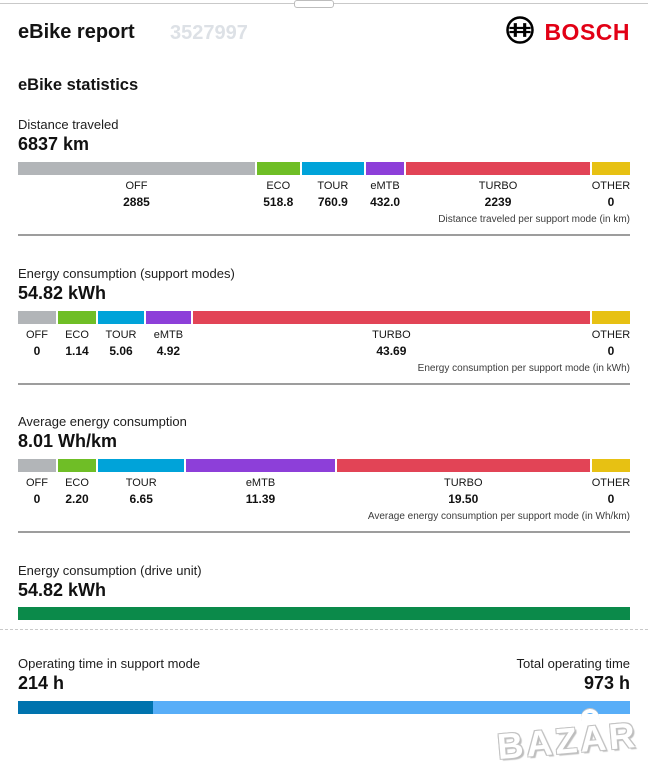 This screenshot has width=648, height=768. Describe the element at coordinates (68, 124) in the screenshot. I see `section-label: Distance traveled` at that location.